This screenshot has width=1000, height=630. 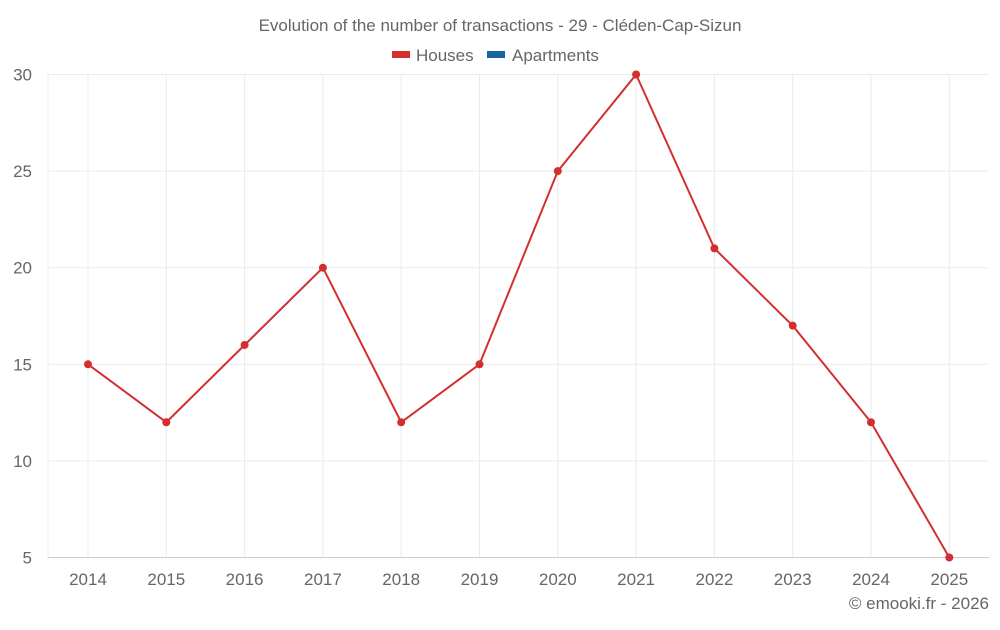 What do you see at coordinates (480, 579) in the screenshot?
I see `x-tick-label-2019: 2019` at bounding box center [480, 579].